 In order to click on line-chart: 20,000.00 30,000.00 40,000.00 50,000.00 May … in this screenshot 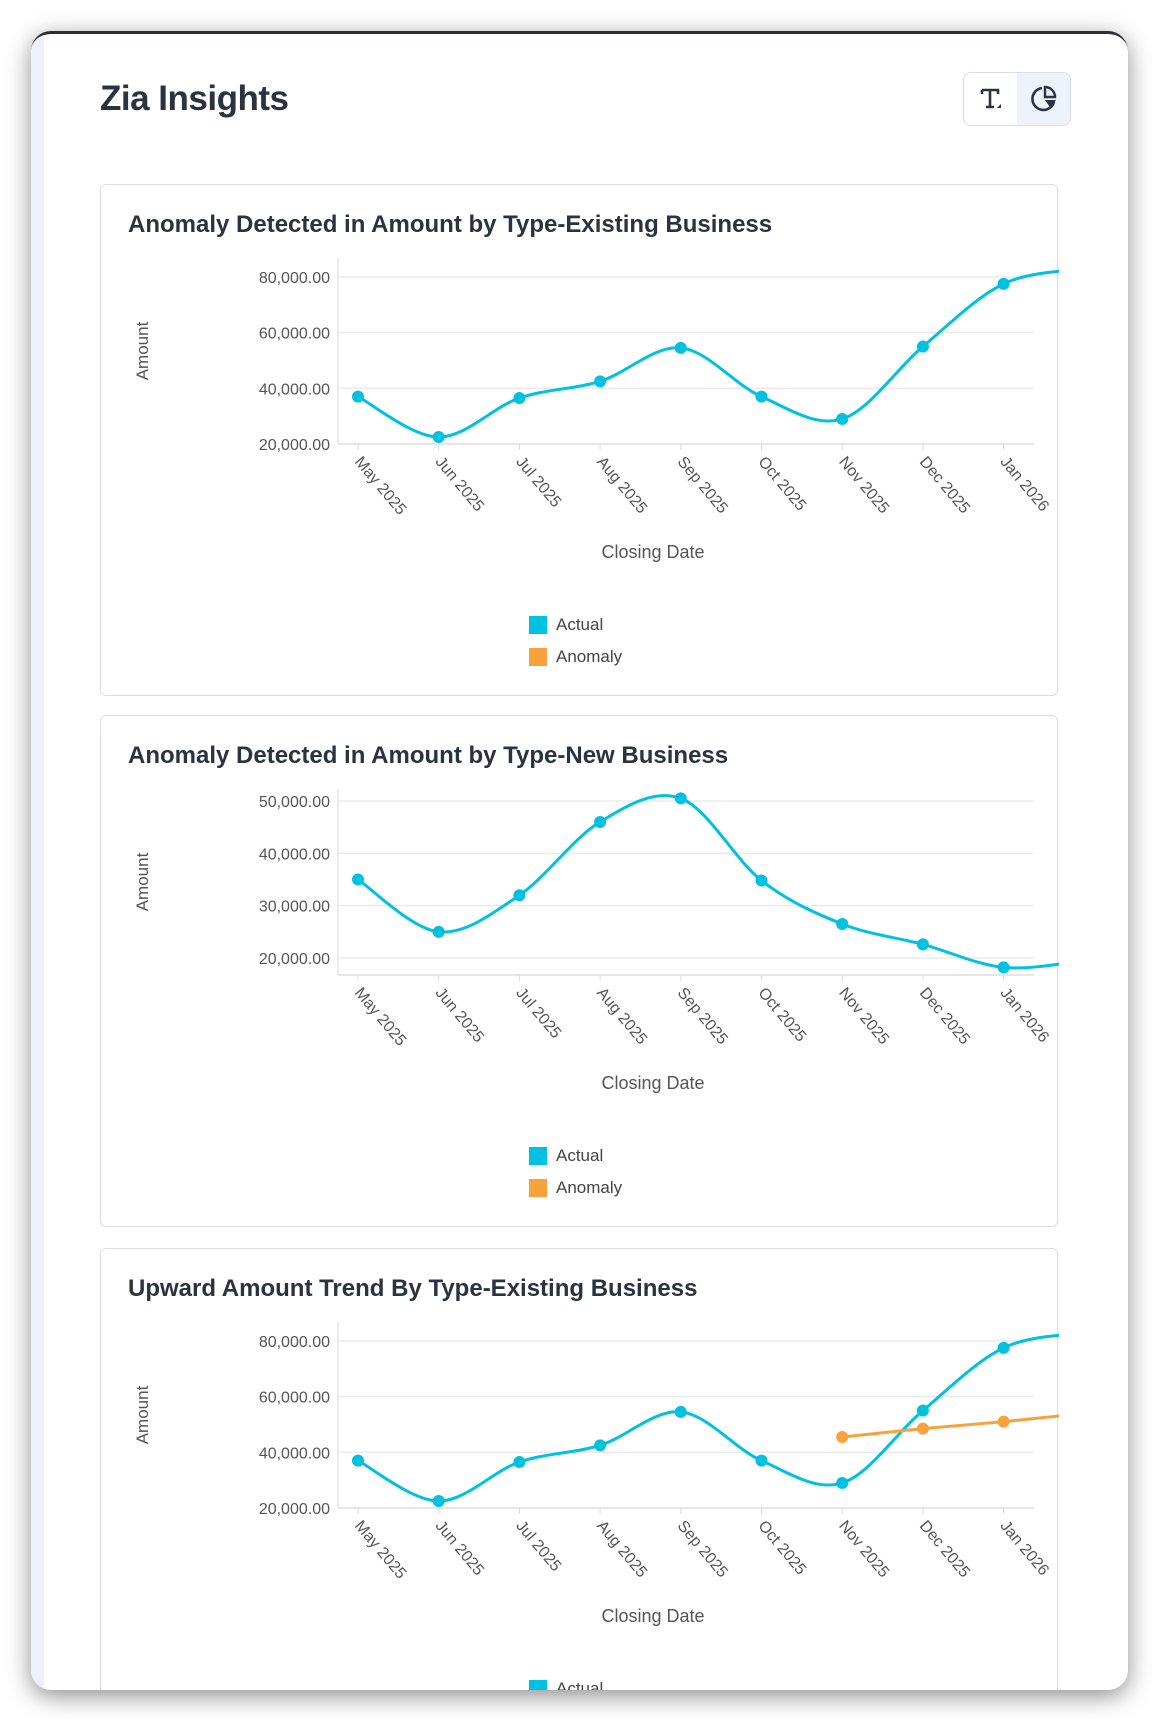, I will do `click(596, 941)`.